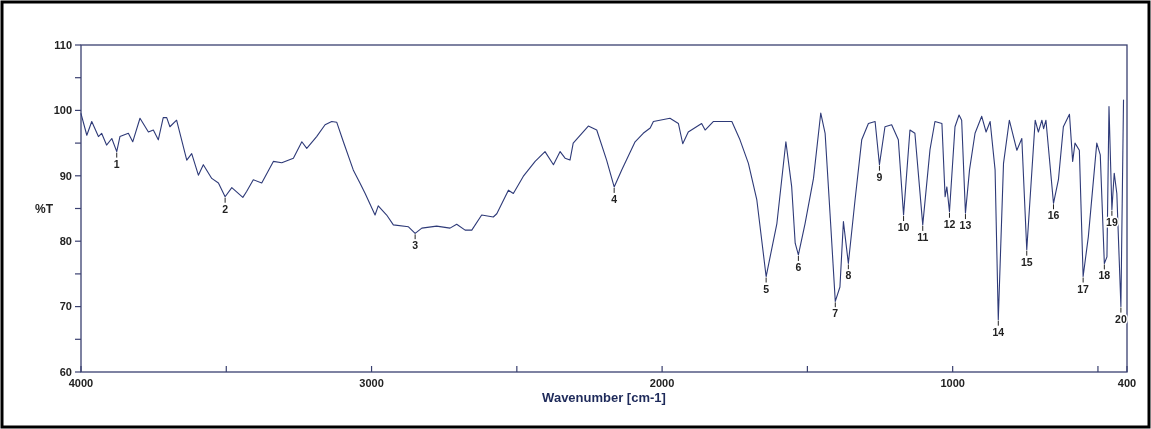 This screenshot has width=1151, height=429. What do you see at coordinates (116, 163) in the screenshot?
I see `annotation: 1` at bounding box center [116, 163].